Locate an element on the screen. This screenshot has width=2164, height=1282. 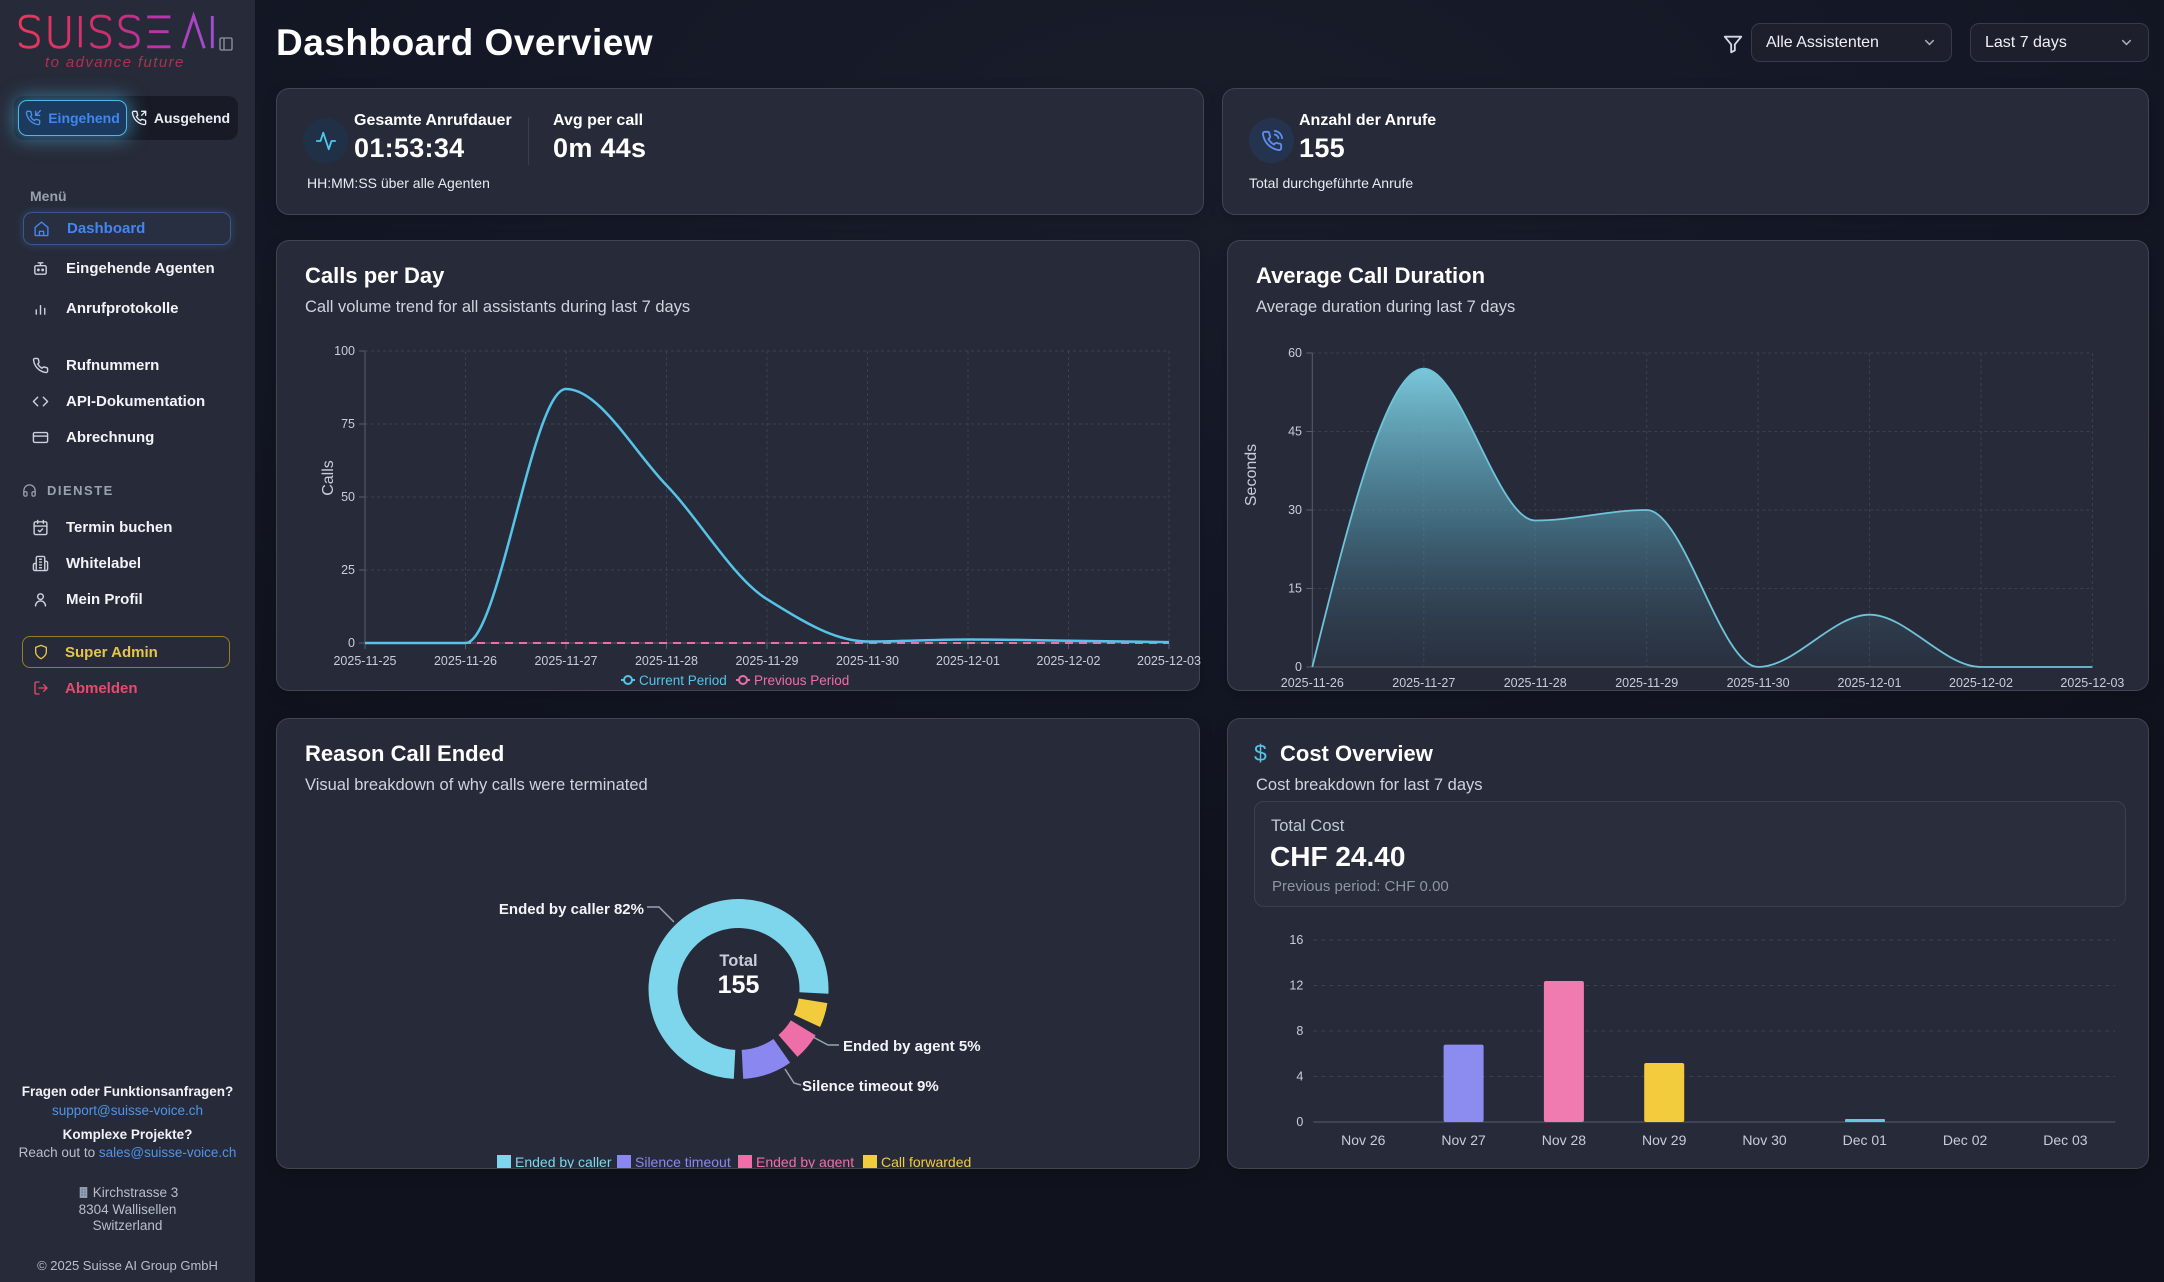
svg-text: Ended by agent is located at coordinates (805, 1161).